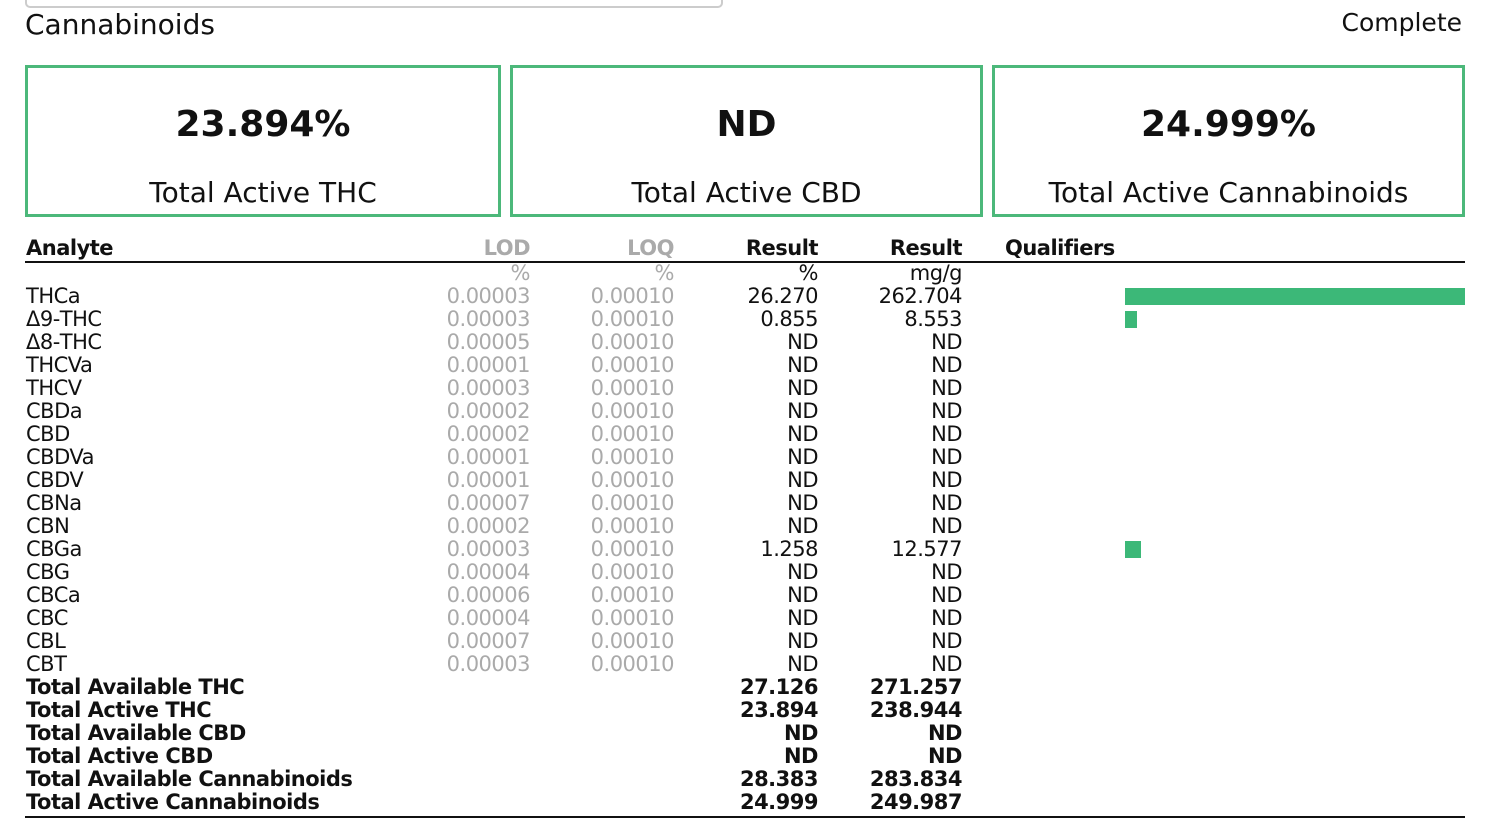  Describe the element at coordinates (933, 319) in the screenshot. I see `cell-value: 8.553` at that location.